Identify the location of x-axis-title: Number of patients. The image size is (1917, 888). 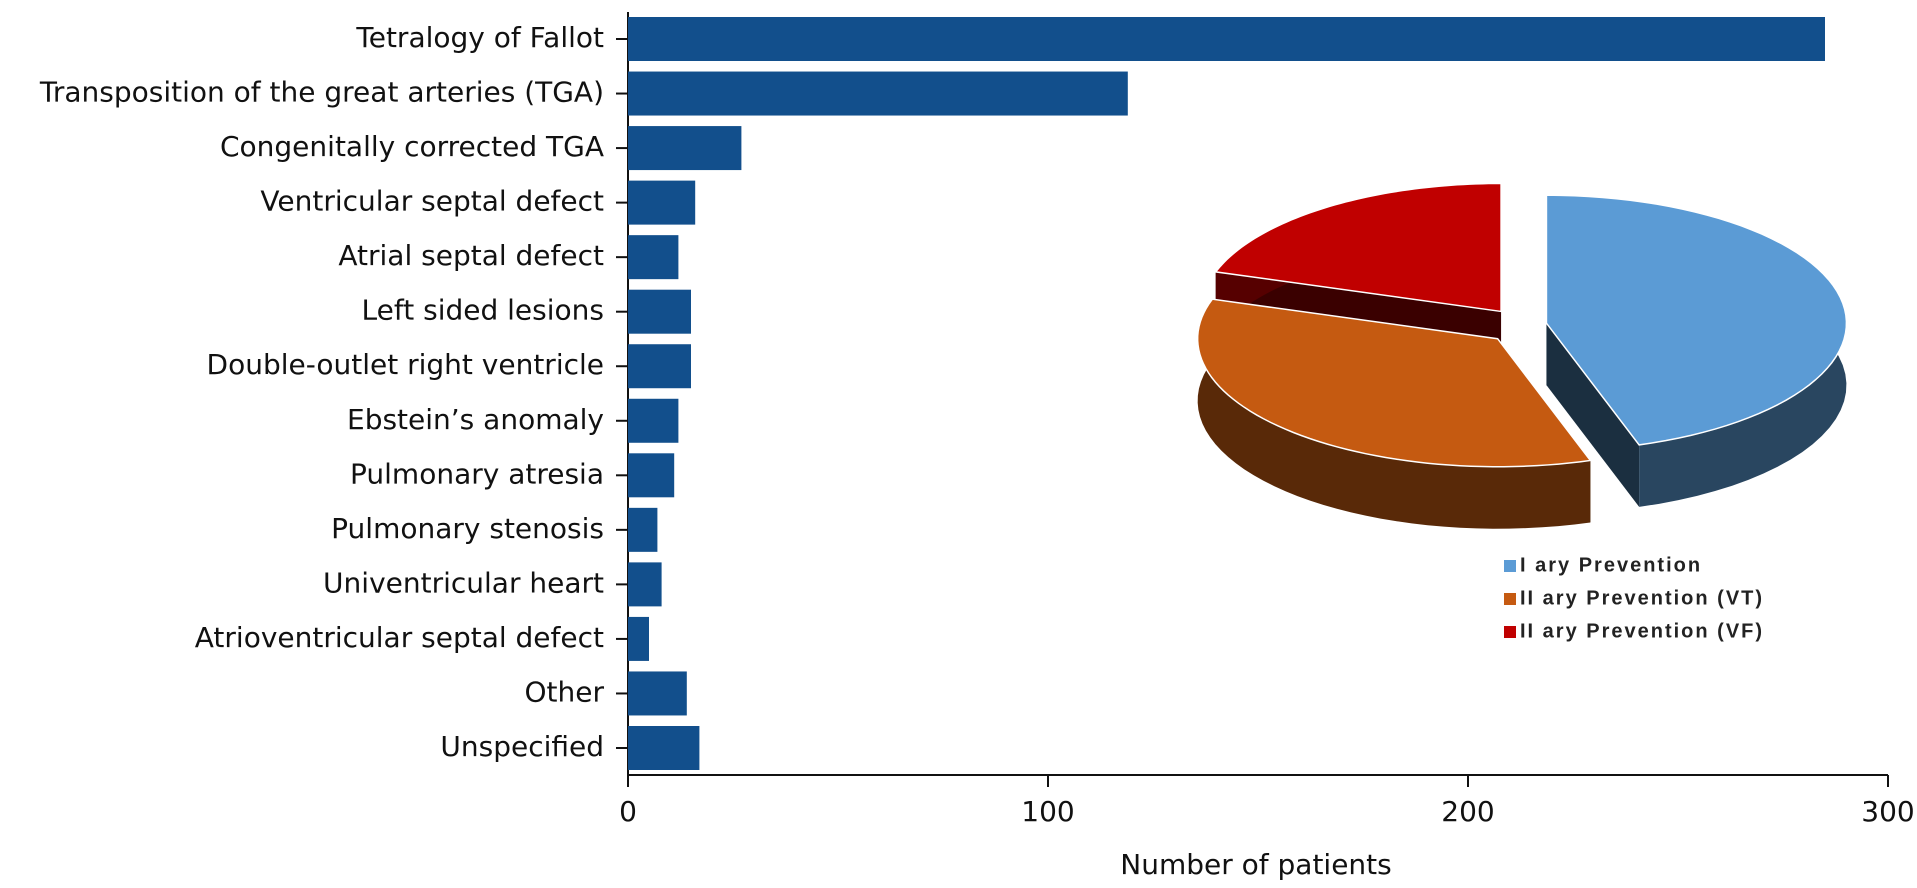
(1256, 864).